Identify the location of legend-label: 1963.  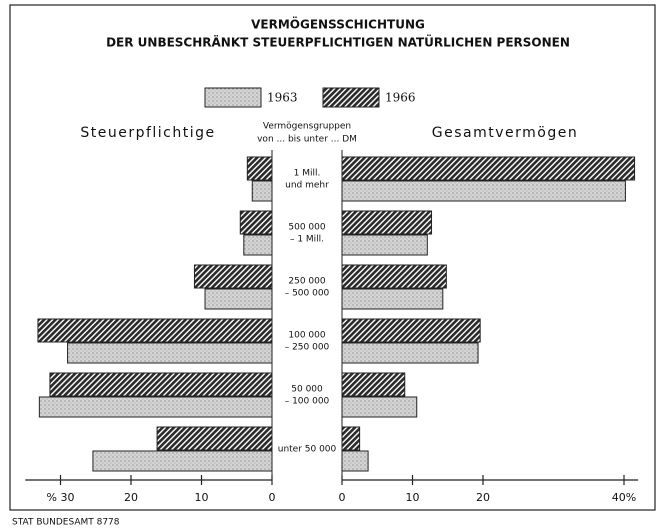
(282, 98).